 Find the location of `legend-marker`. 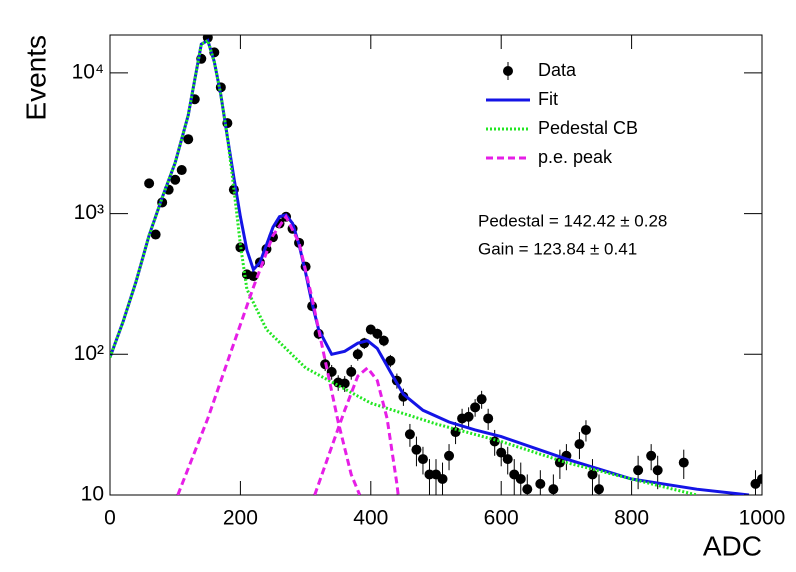

legend-marker is located at coordinates (508, 71).